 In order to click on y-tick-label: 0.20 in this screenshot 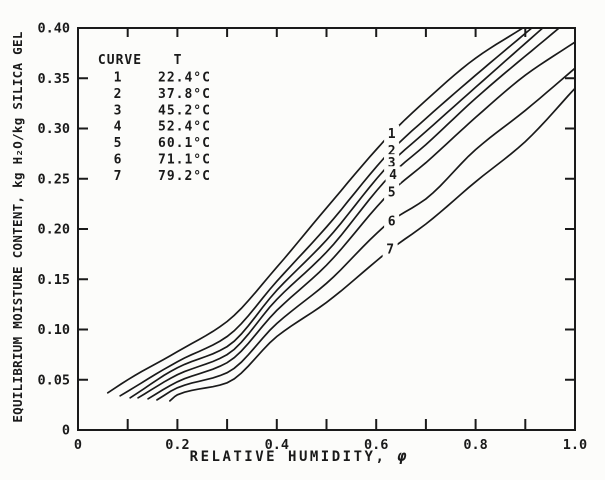, I will do `click(53, 230)`.